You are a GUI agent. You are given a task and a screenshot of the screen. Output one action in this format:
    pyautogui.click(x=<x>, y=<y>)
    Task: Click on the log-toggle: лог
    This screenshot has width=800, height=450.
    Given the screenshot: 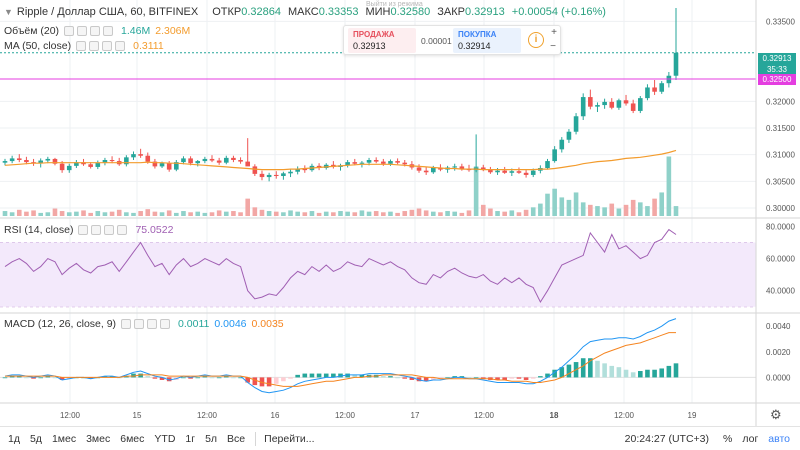 What is the action you would take?
    pyautogui.click(x=750, y=438)
    